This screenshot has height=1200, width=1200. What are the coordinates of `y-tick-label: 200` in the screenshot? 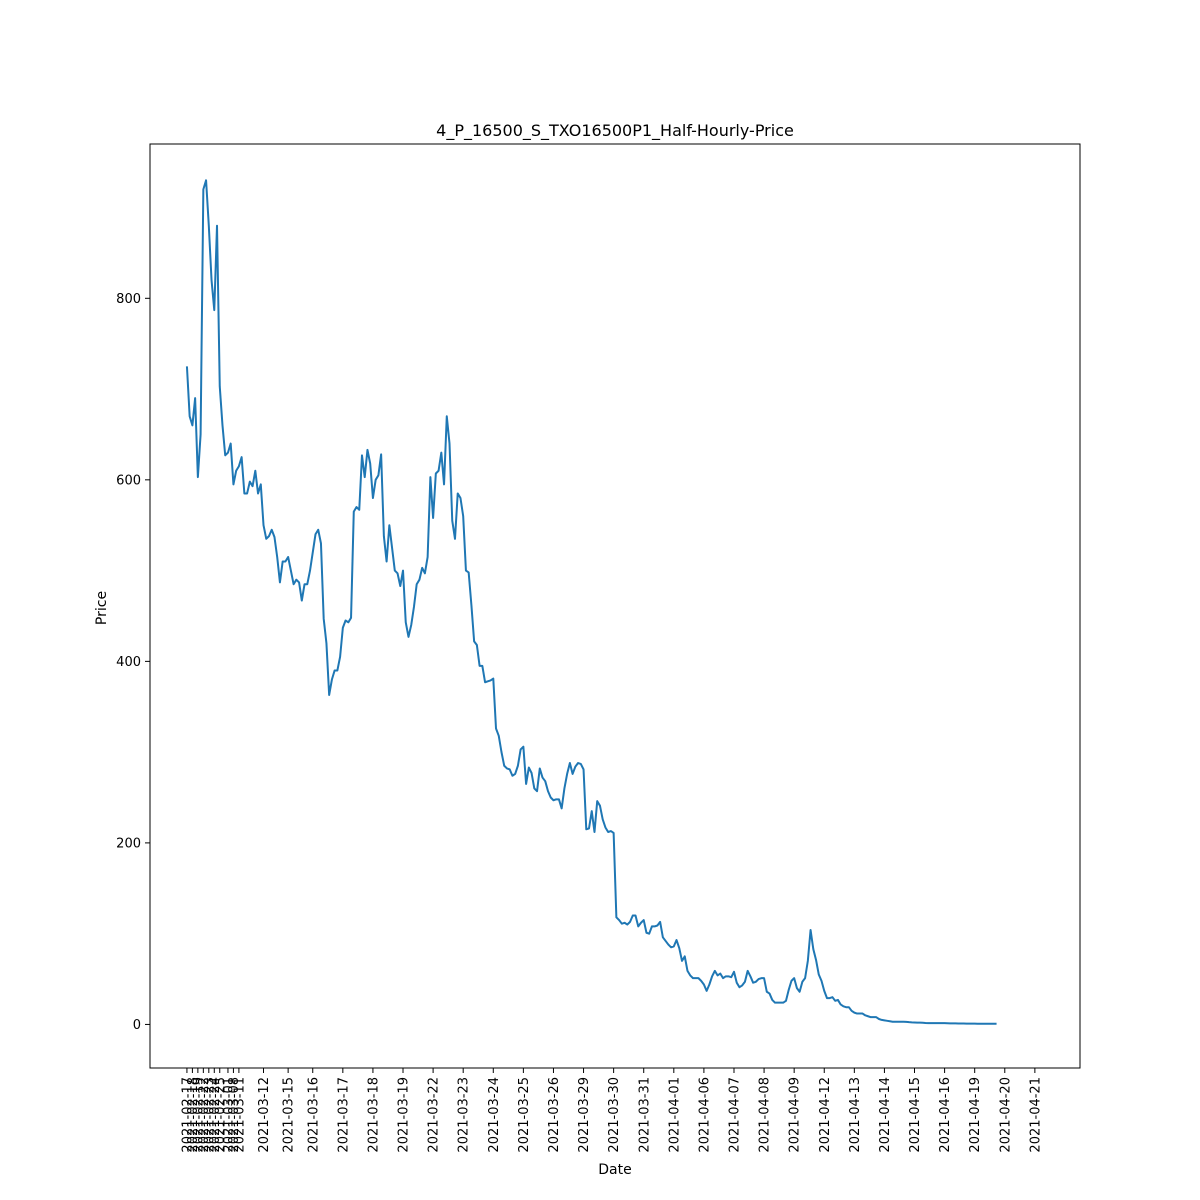 It's located at (128, 843).